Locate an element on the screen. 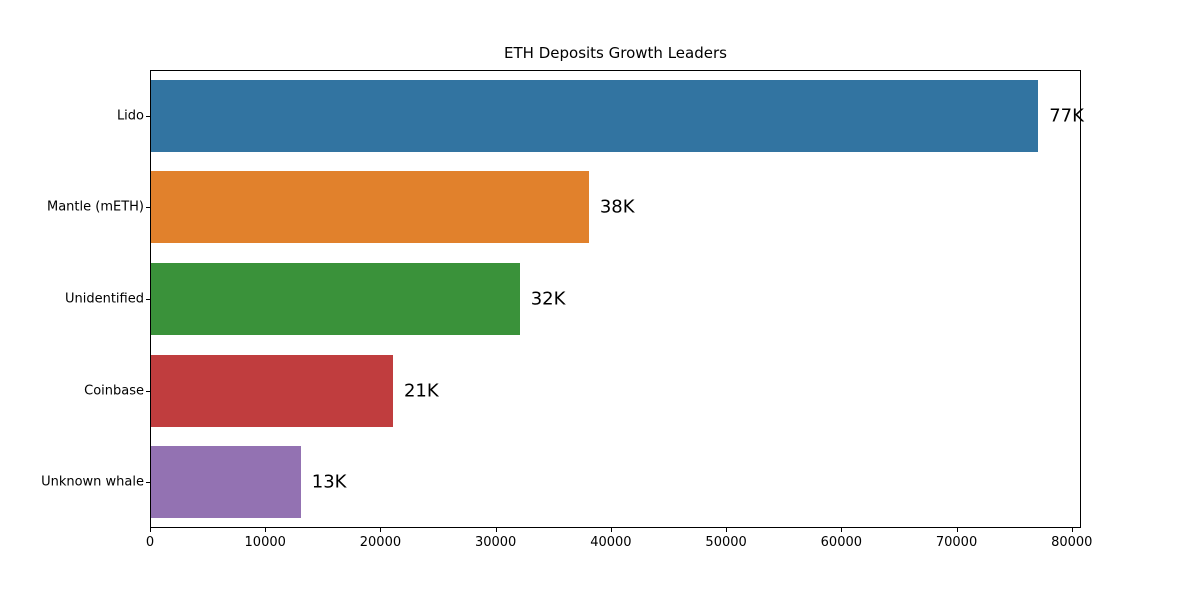 The width and height of the screenshot is (1200, 600). x-tick-label: 10000 is located at coordinates (265, 542).